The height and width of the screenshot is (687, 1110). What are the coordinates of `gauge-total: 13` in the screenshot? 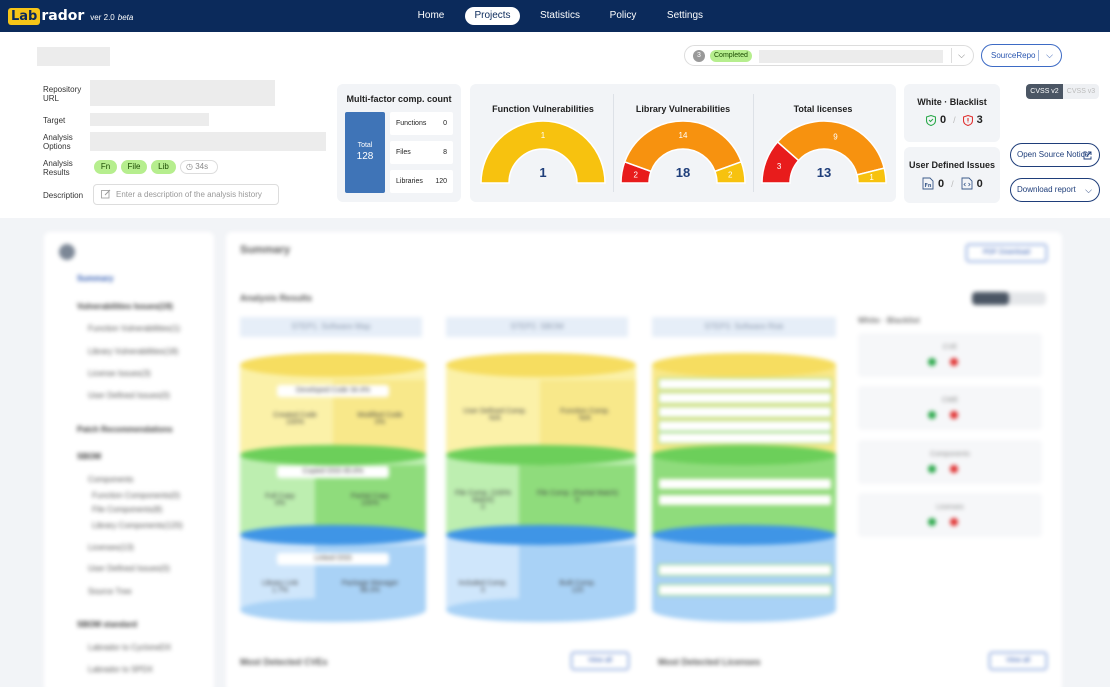 It's located at (824, 172).